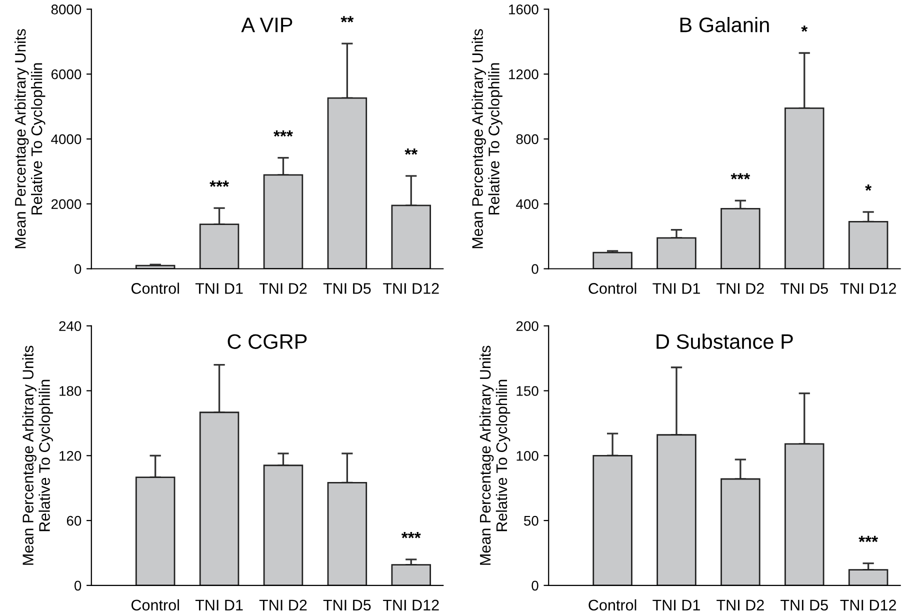  What do you see at coordinates (66, 204) in the screenshot?
I see `y-tick-label: 2000` at bounding box center [66, 204].